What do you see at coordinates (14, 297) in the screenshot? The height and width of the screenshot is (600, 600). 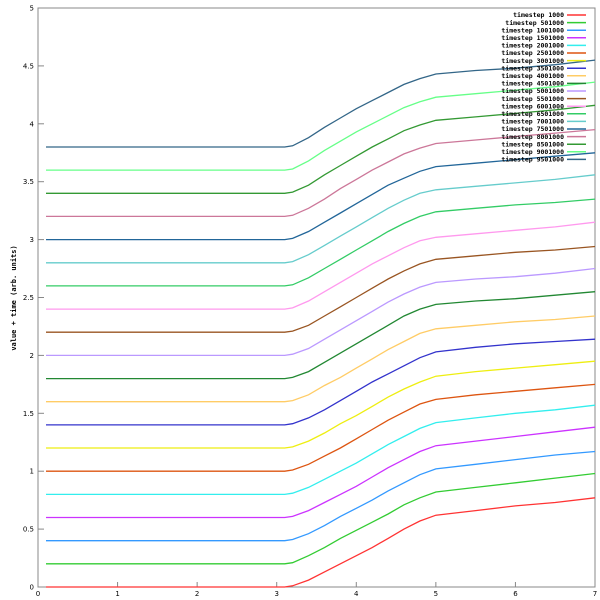 I see `y-axis-label: value + time (arb. units)` at bounding box center [14, 297].